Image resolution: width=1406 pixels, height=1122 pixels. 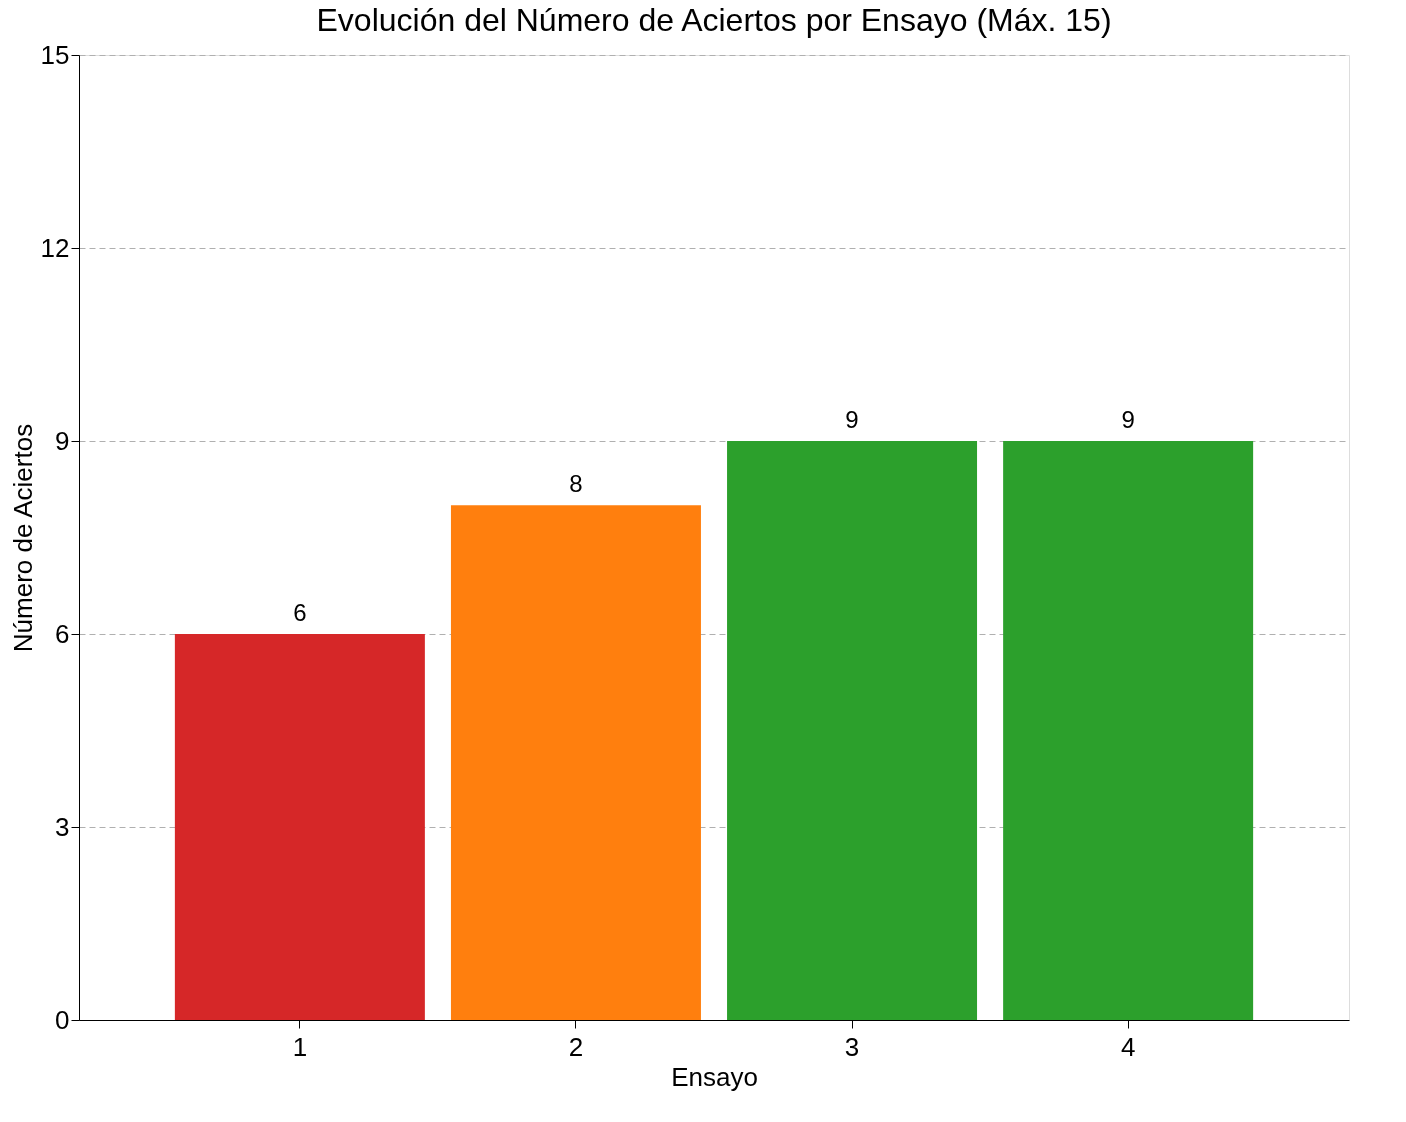 What do you see at coordinates (22, 538) in the screenshot?
I see `y-axis-title: Número de Aciertos` at bounding box center [22, 538].